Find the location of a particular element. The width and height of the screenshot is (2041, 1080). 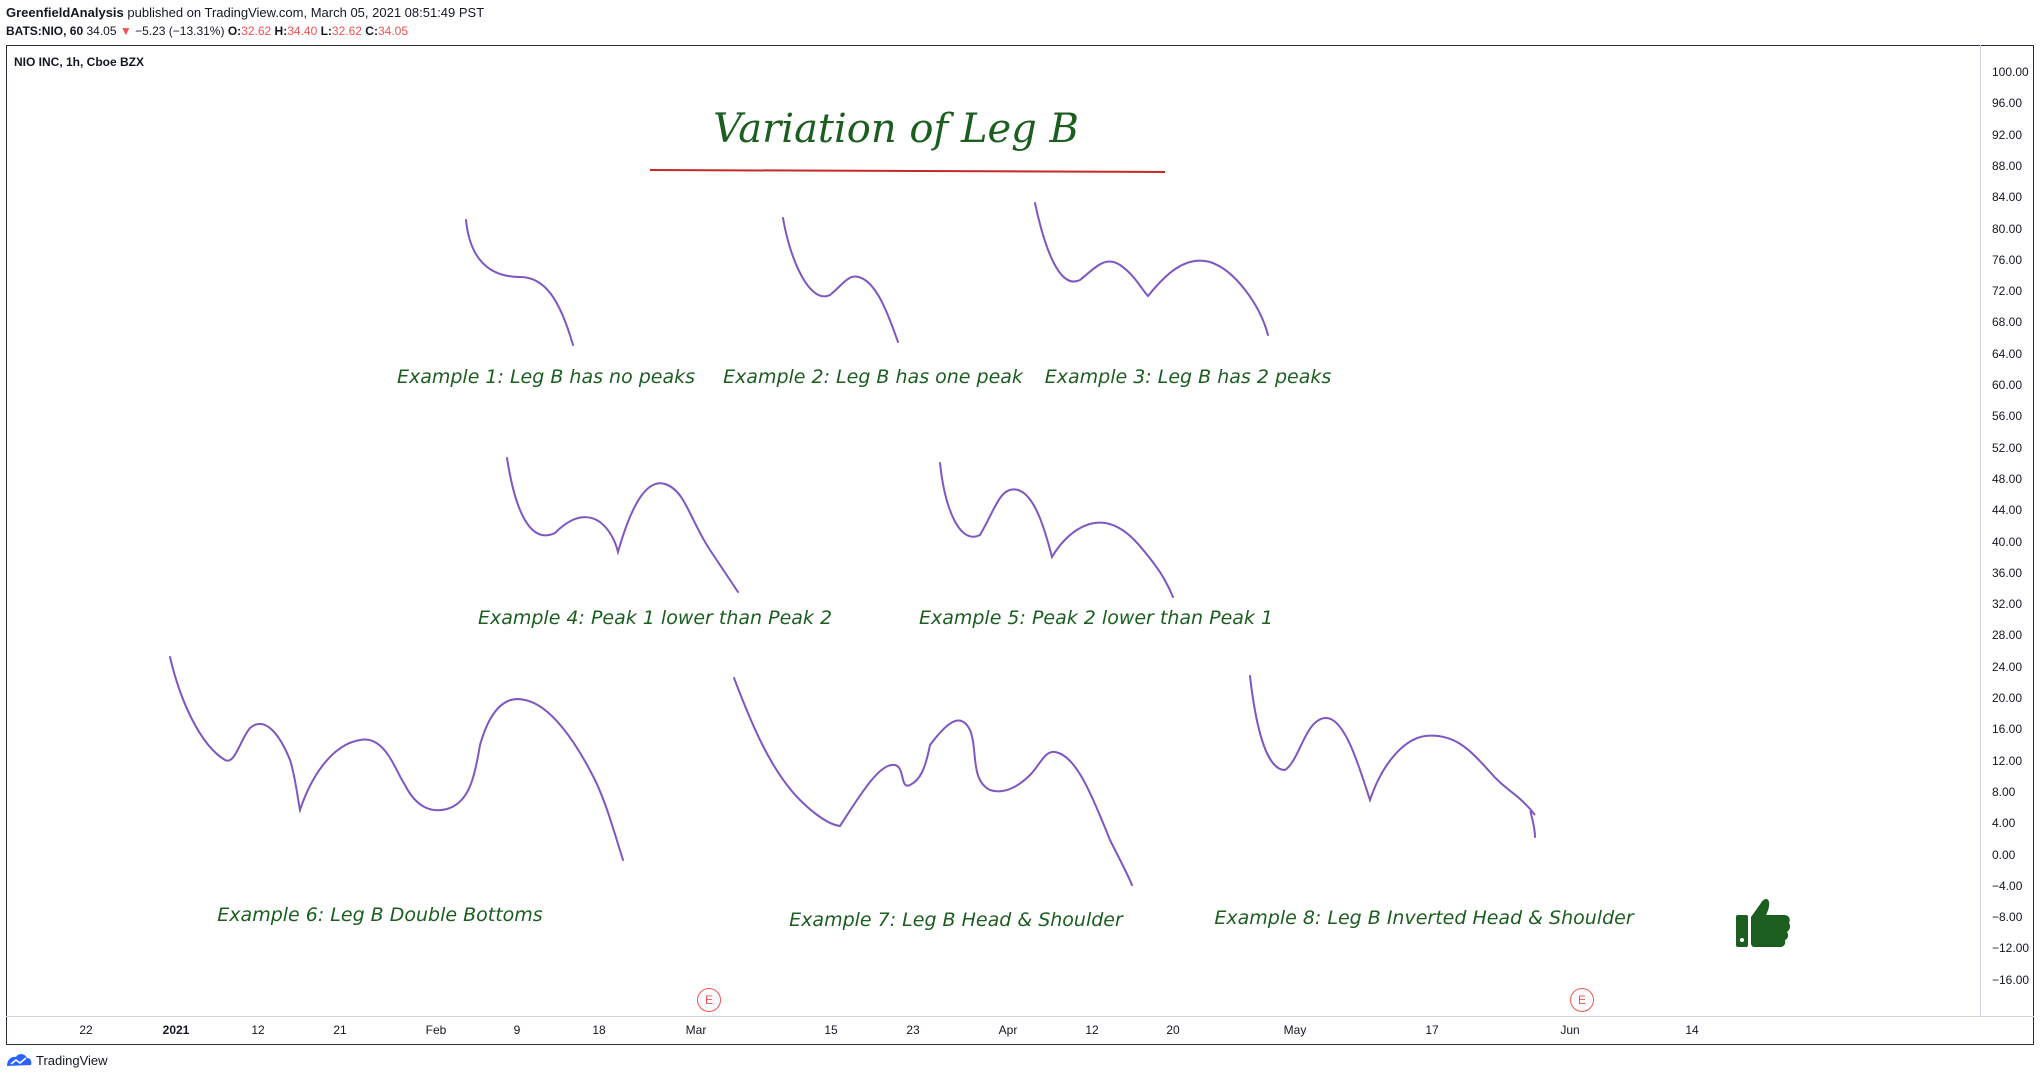

example-1-curve is located at coordinates (519, 282).